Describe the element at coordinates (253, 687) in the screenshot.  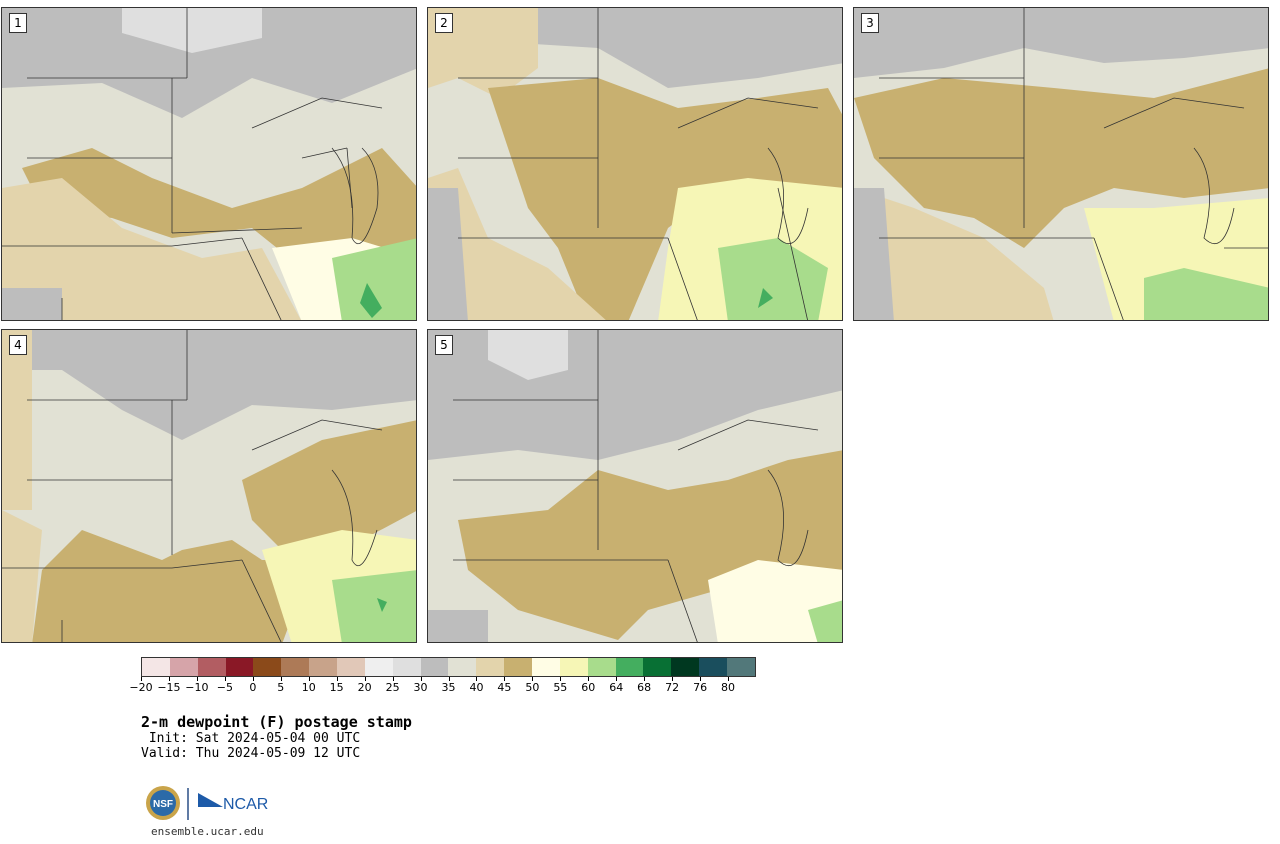
I see `tick-label: 0` at that location.